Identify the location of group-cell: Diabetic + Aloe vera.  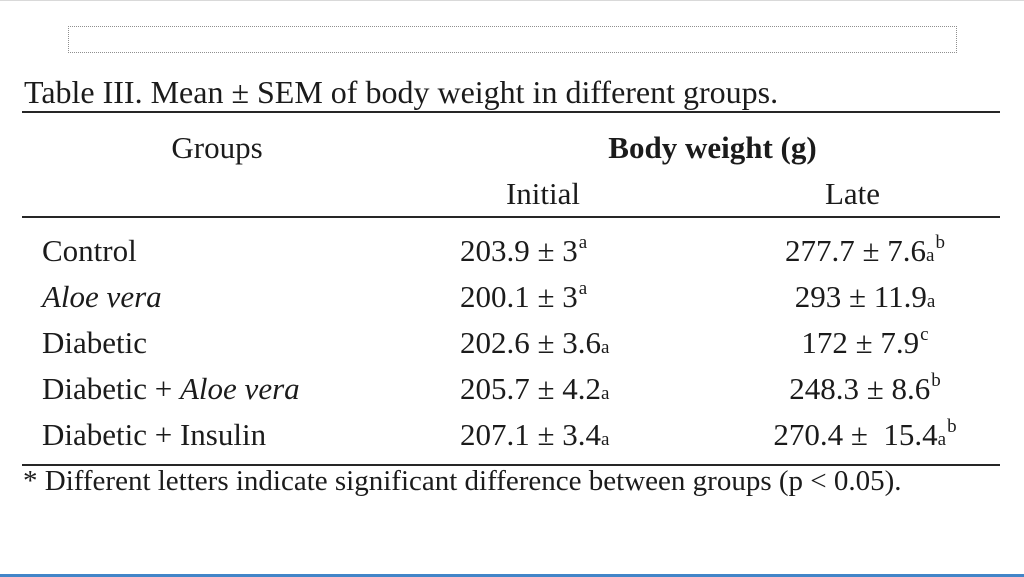
(171, 389).